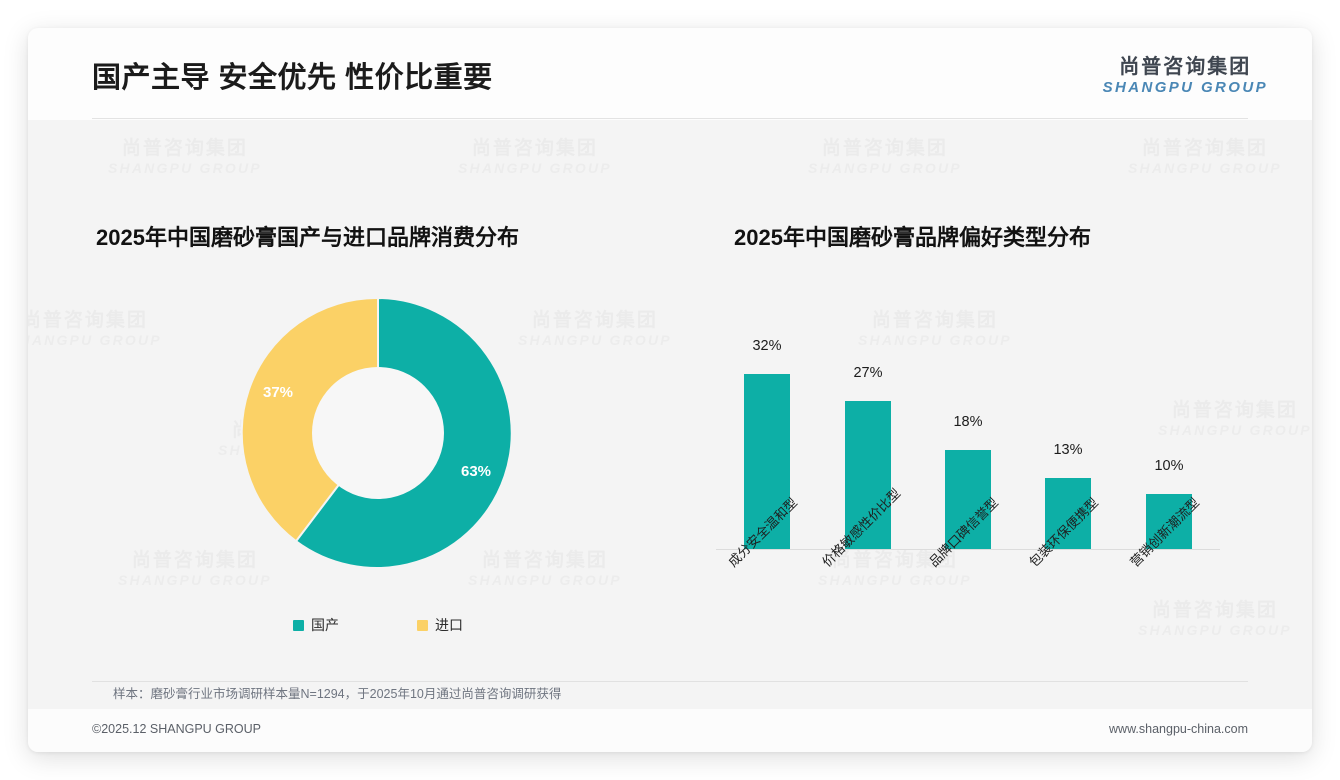 This screenshot has height=780, width=1340. What do you see at coordinates (968, 422) in the screenshot?
I see `bar-value-label: 18%` at bounding box center [968, 422].